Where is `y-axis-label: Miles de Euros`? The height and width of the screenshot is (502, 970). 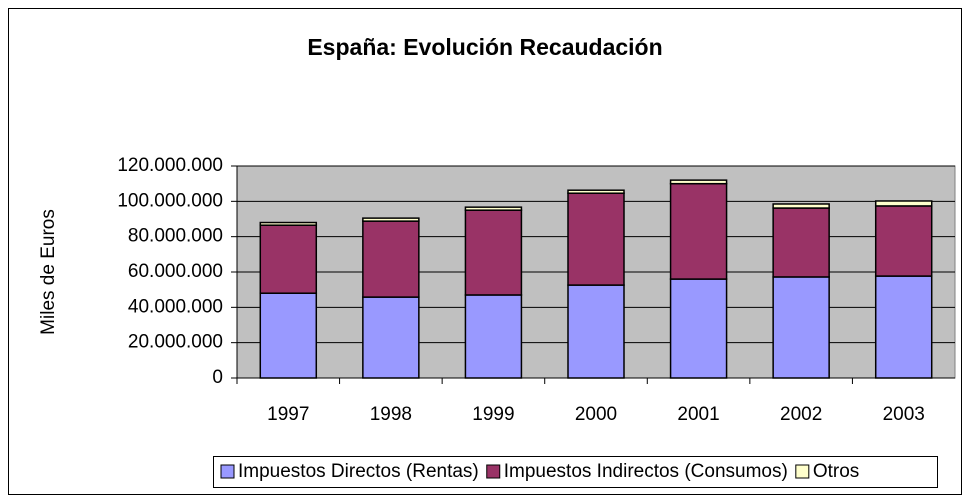
y-axis-label: Miles de Euros is located at coordinates (48, 272).